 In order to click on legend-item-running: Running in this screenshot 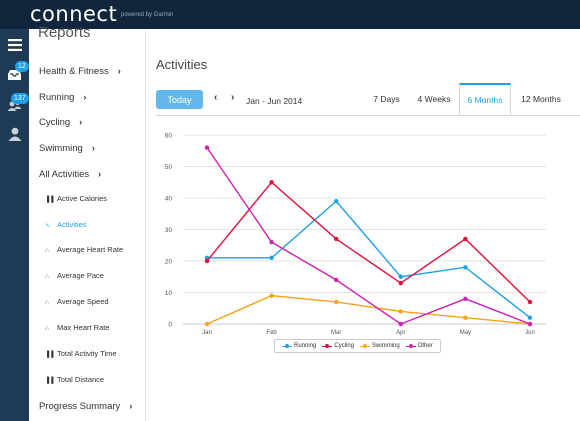, I will do `click(299, 346)`.